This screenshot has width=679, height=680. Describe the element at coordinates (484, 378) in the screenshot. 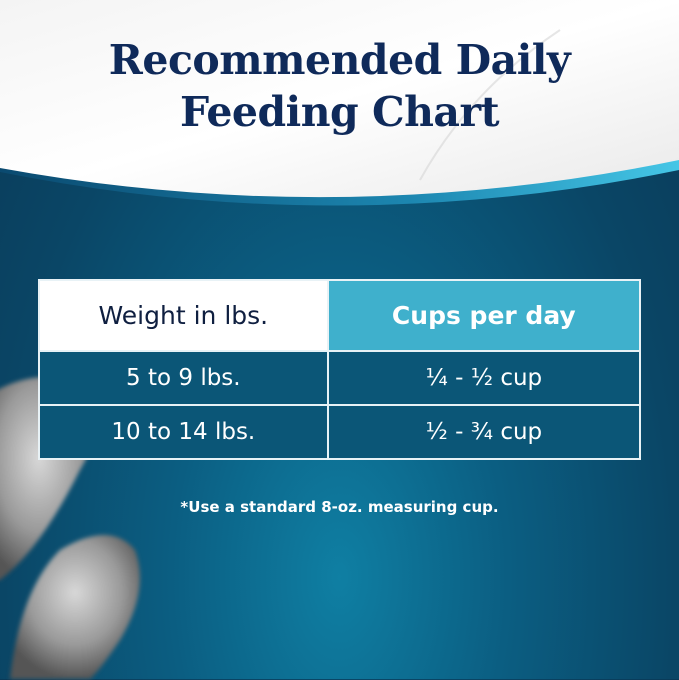

I see `cell-cups: ¼ - ½ cup` at that location.